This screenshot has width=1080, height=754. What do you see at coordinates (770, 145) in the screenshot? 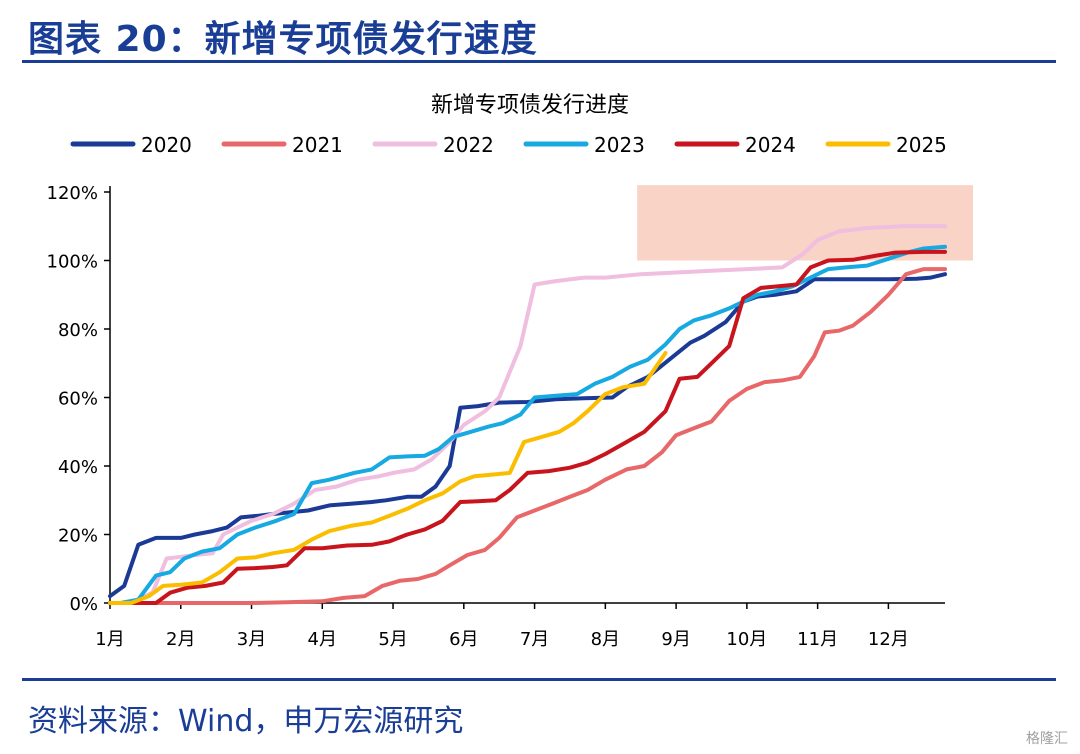
I see `legend-label-2024: 2024` at bounding box center [770, 145].